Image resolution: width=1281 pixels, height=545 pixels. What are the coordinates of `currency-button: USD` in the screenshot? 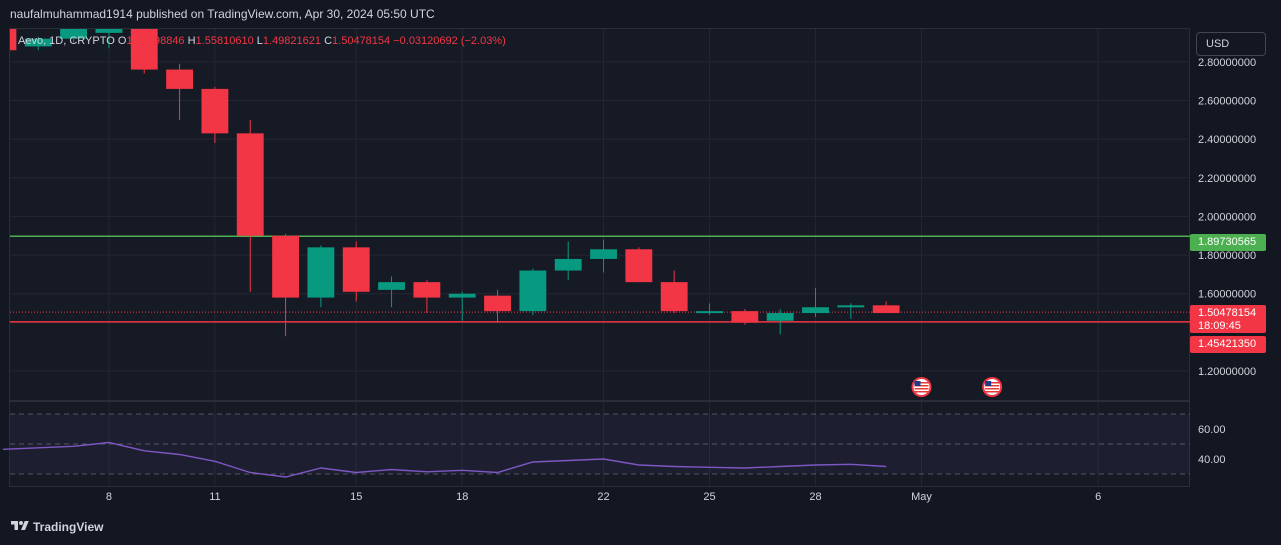 It's located at (1231, 44).